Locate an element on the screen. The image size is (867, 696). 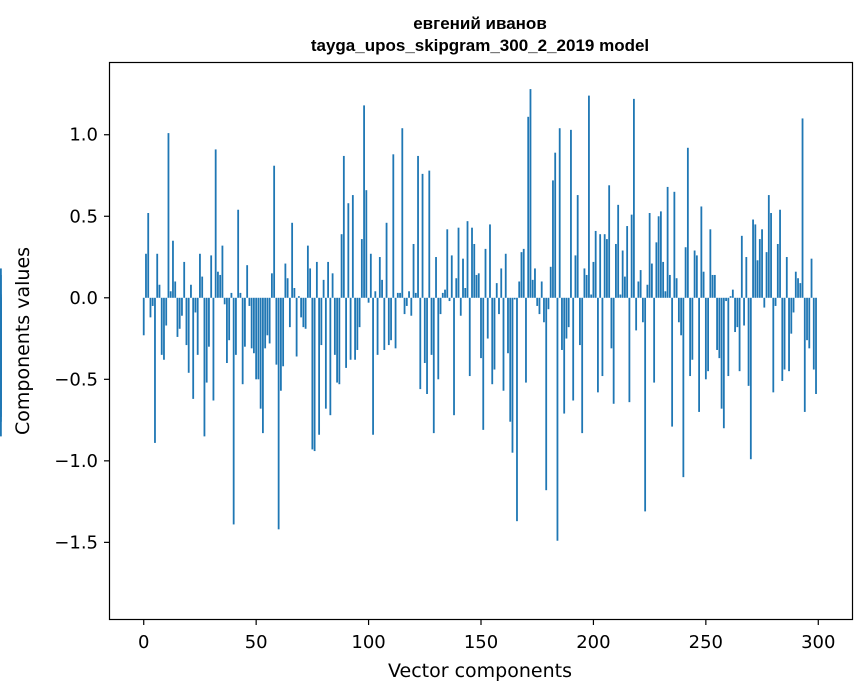
y-tick-label: 1.0 is located at coordinates (83, 135).